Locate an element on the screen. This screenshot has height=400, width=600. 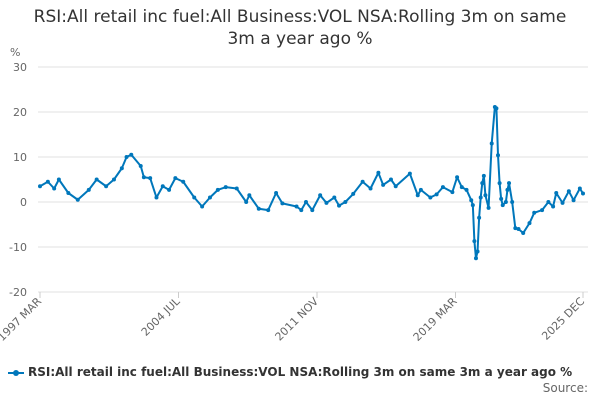
y-axis-label: % is located at coordinates (15, 52).